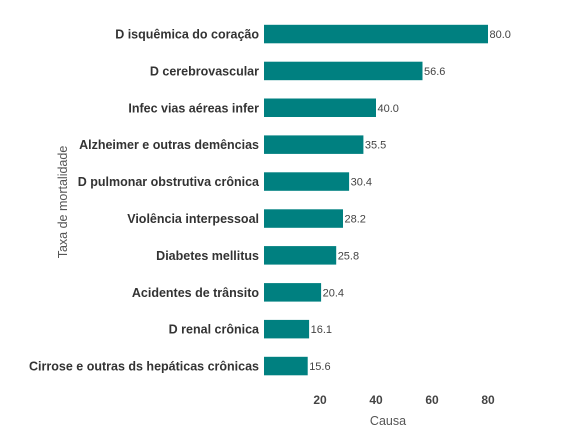  I want to click on value-label: 25.8, so click(348, 256).